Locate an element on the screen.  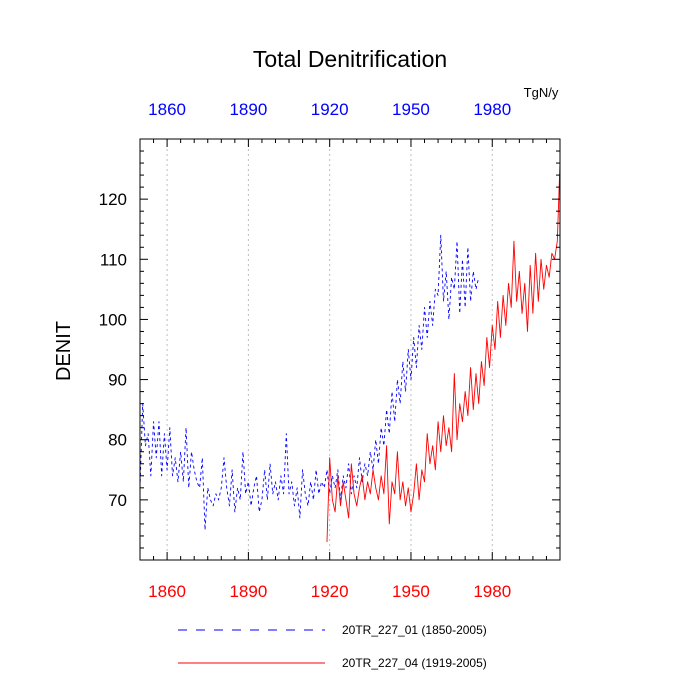
legend-label-series-1: 20TR_227_01 (1850-2005) is located at coordinates (414, 630).